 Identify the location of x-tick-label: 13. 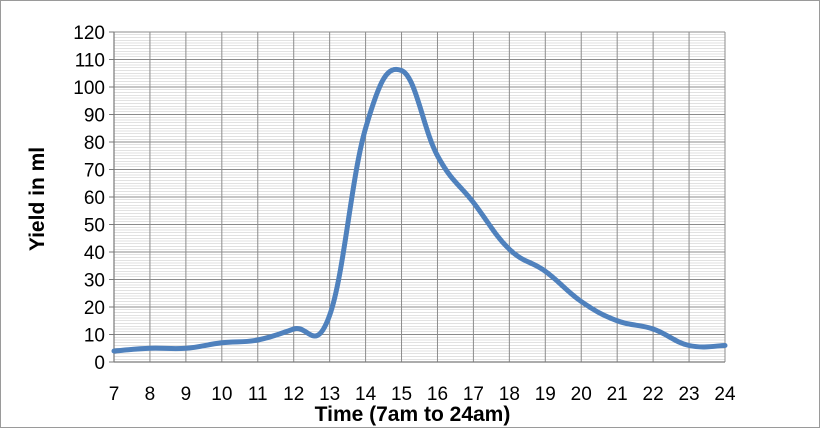
(329, 394).